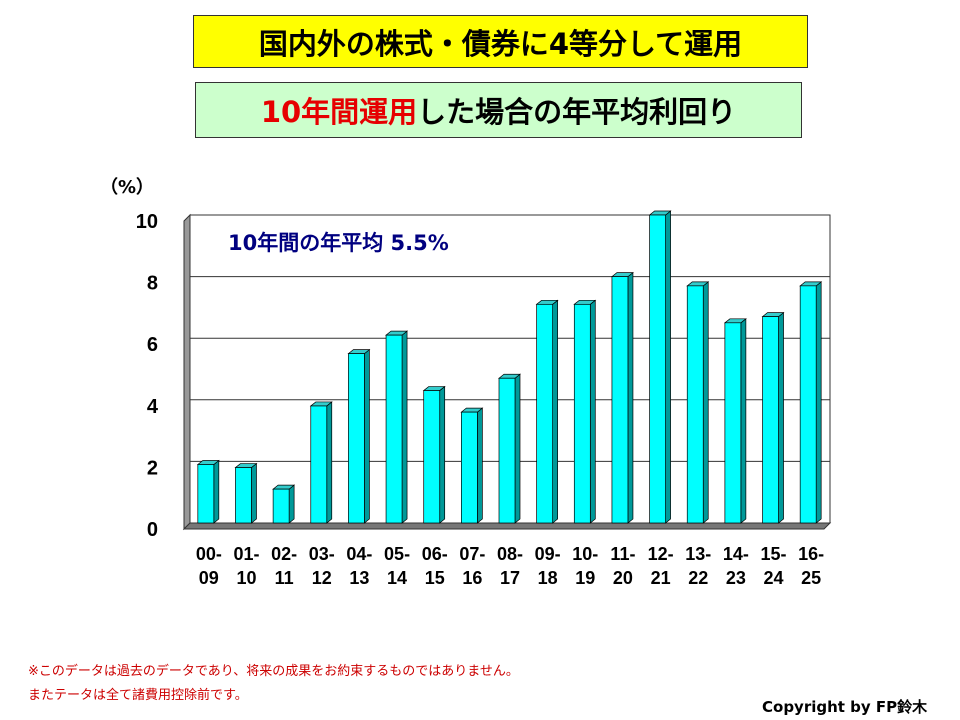 The width and height of the screenshot is (960, 720). Describe the element at coordinates (435, 554) in the screenshot. I see `x-tick-label: 06-` at that location.